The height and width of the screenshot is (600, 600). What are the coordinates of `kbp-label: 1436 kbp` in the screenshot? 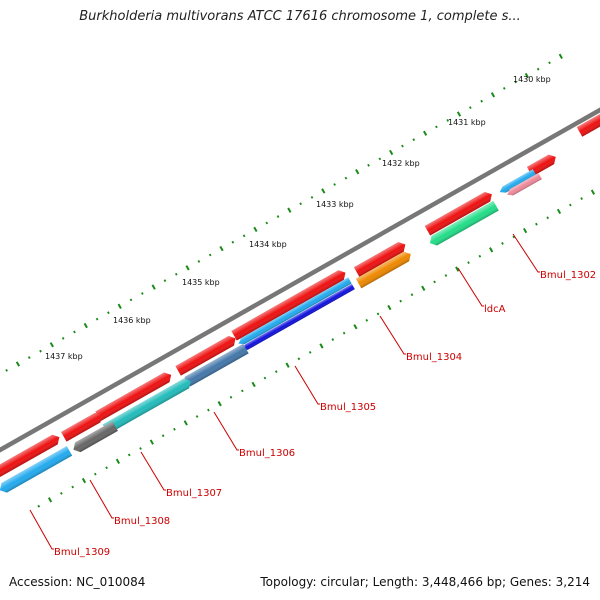 It's located at (132, 320).